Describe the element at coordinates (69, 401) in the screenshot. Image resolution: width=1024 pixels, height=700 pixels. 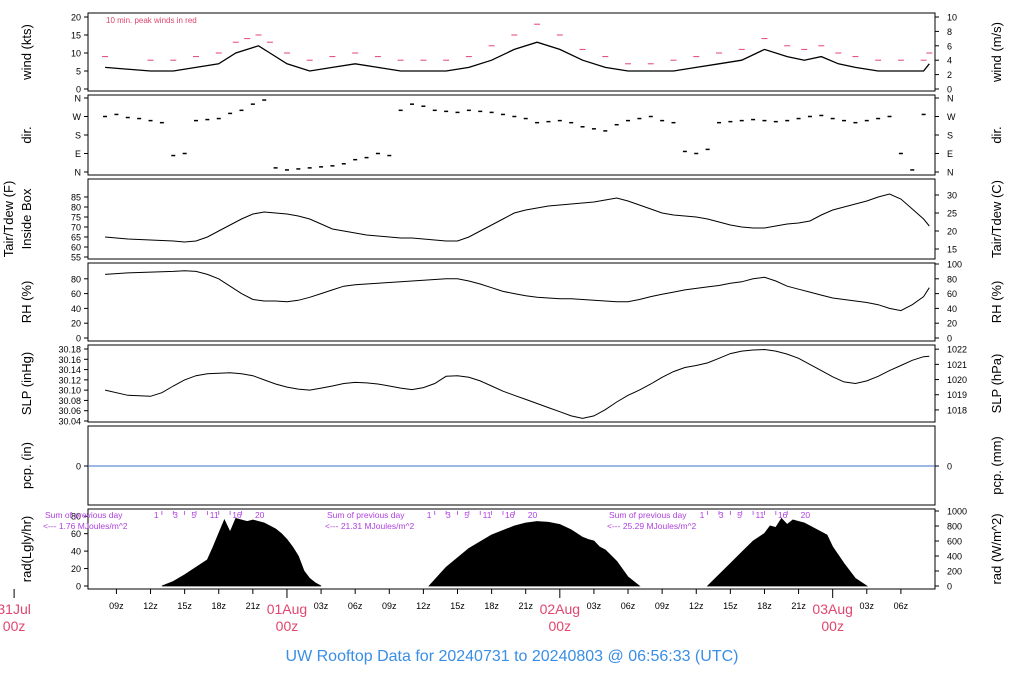
I see `slp-ytick-label-left: 30.08` at that location.